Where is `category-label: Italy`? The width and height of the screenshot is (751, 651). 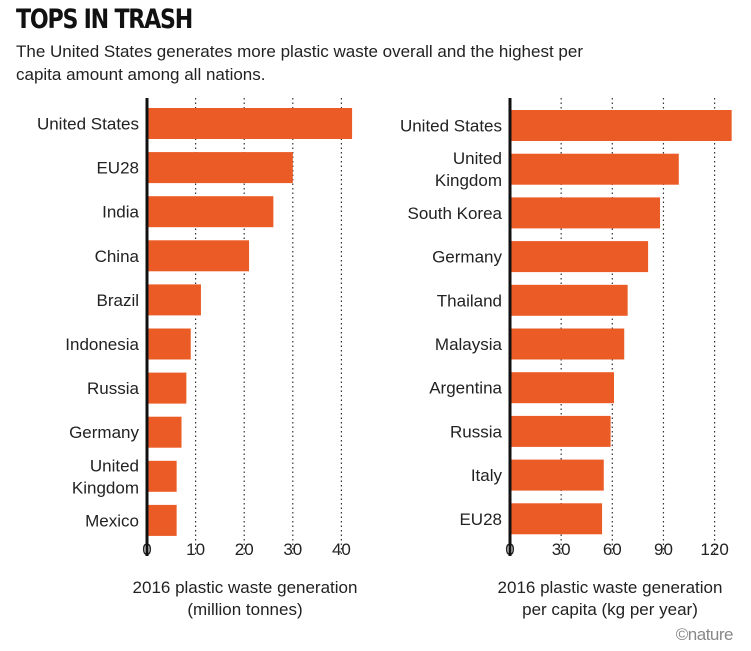
category-label: Italy is located at coordinates (487, 475).